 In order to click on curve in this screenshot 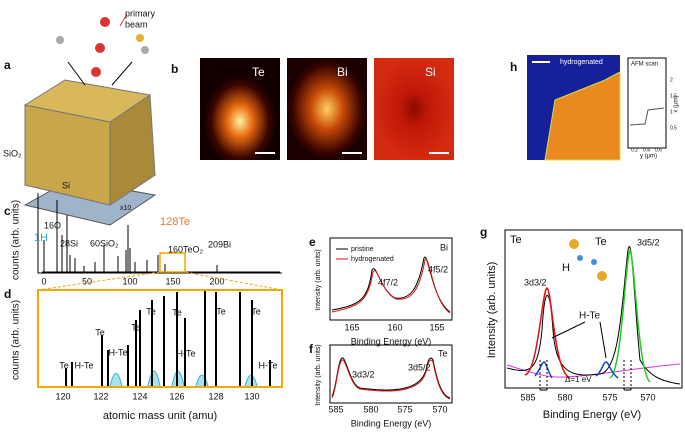, I will do `click(593, 315)`.